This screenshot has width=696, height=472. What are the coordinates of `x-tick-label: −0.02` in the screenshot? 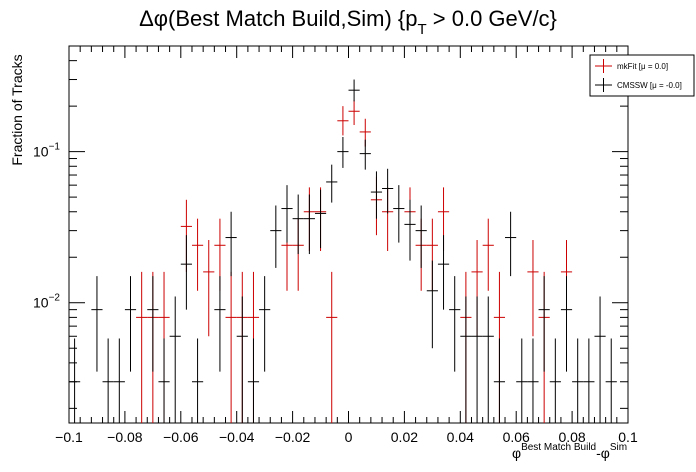 It's located at (293, 437).